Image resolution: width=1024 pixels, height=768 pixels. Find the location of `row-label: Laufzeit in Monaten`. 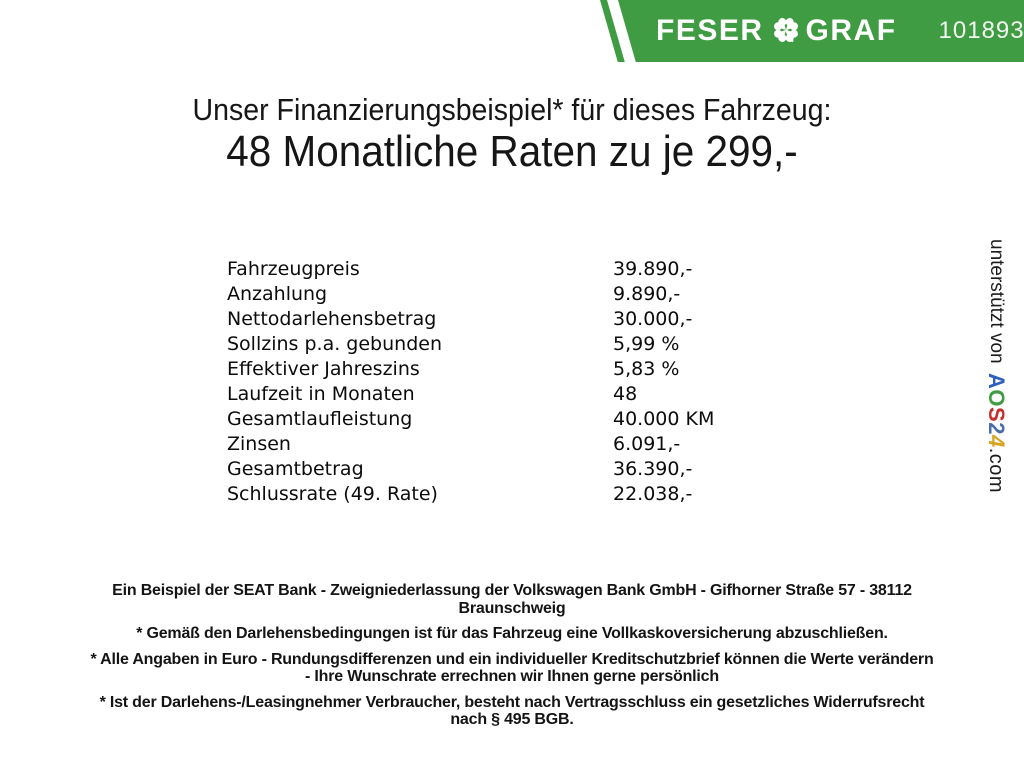

row-label: Laufzeit in Monaten is located at coordinates (321, 394).